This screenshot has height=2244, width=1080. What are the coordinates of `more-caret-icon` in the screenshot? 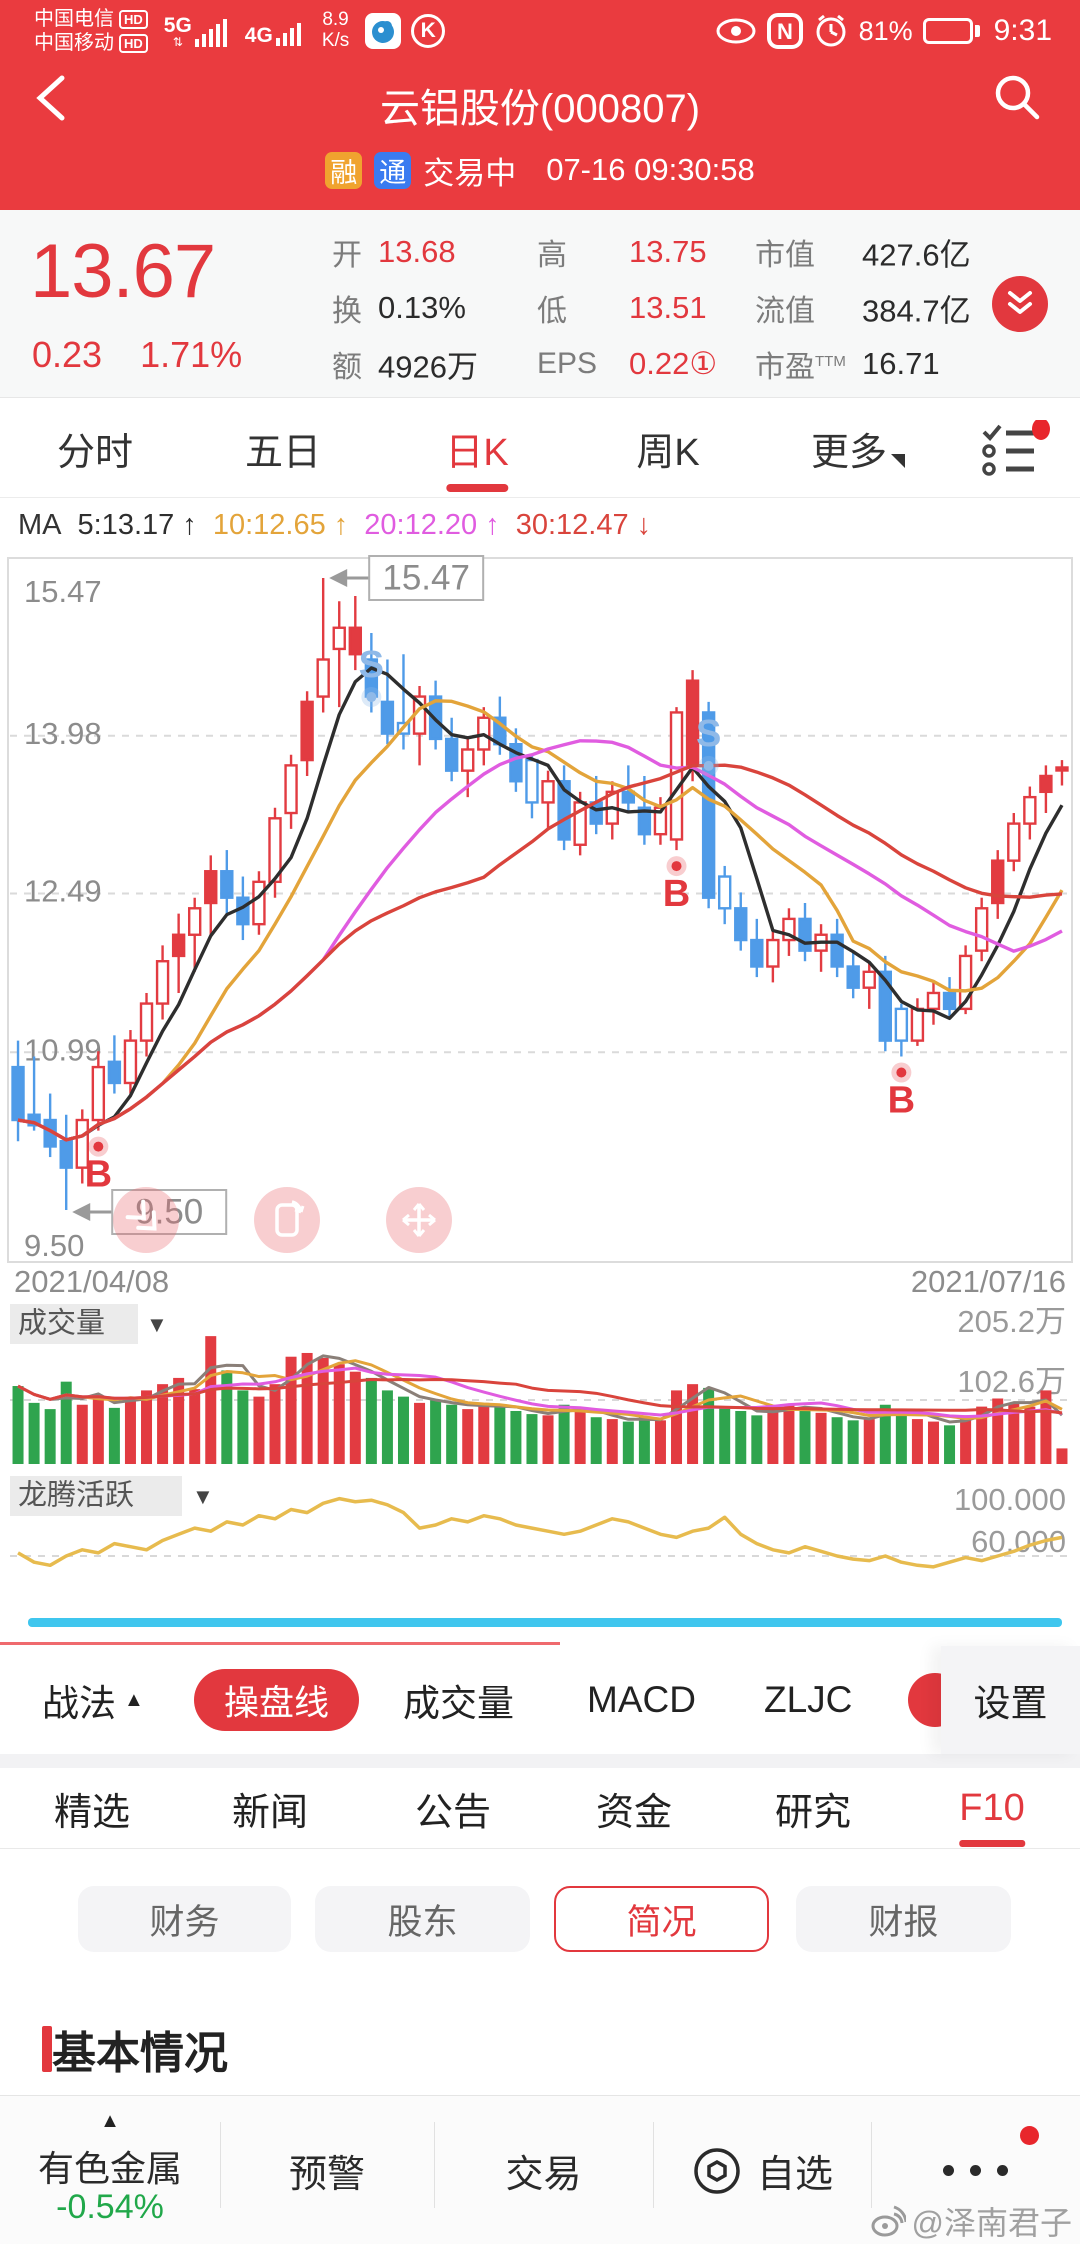 It's located at (898, 461).